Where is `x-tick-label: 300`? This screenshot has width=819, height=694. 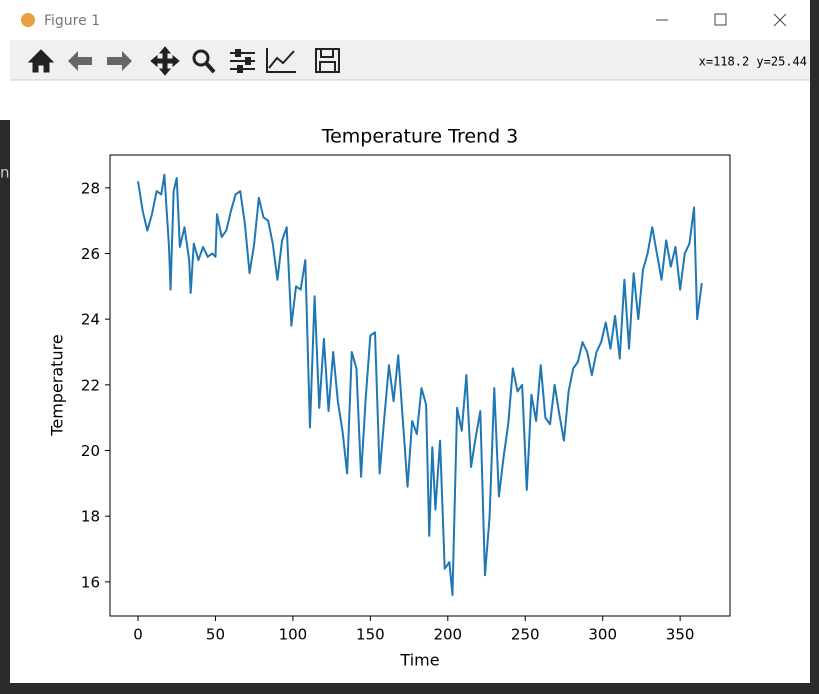 x-tick-label: 300 is located at coordinates (602, 635).